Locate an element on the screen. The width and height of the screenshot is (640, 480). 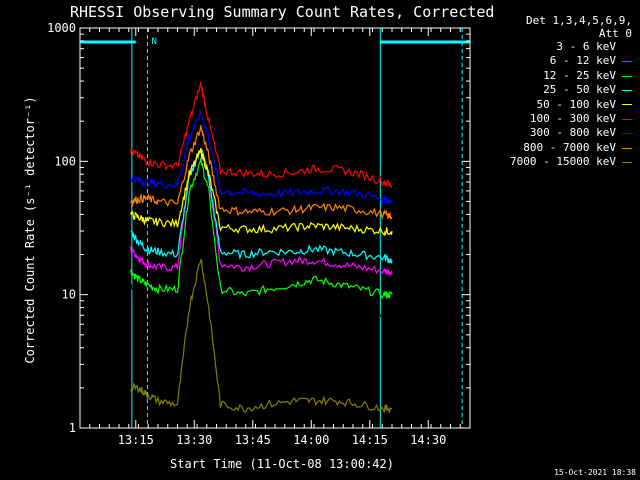
x-tick-label: 13:45 is located at coordinates (253, 440).